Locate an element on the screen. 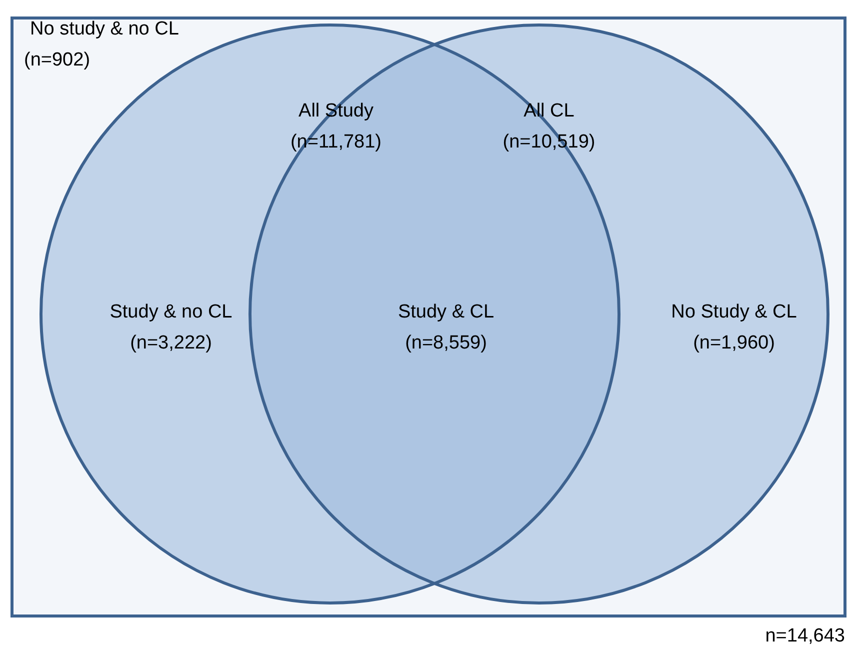 The image size is (853, 654). category-label: All CL is located at coordinates (549, 111).